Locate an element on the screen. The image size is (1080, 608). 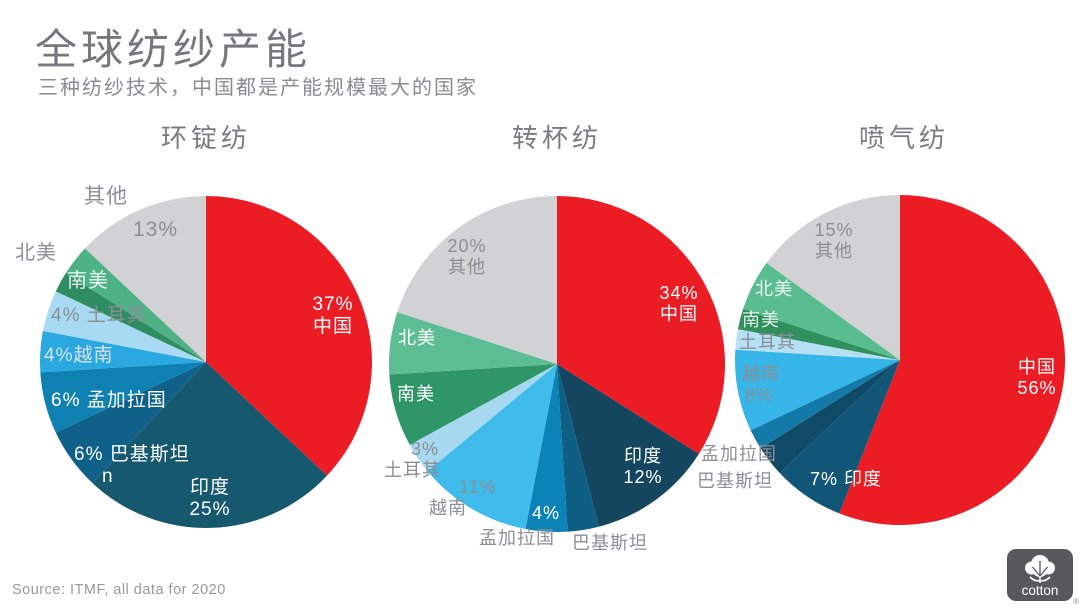
pie1-slice-india is located at coordinates (210, 445).